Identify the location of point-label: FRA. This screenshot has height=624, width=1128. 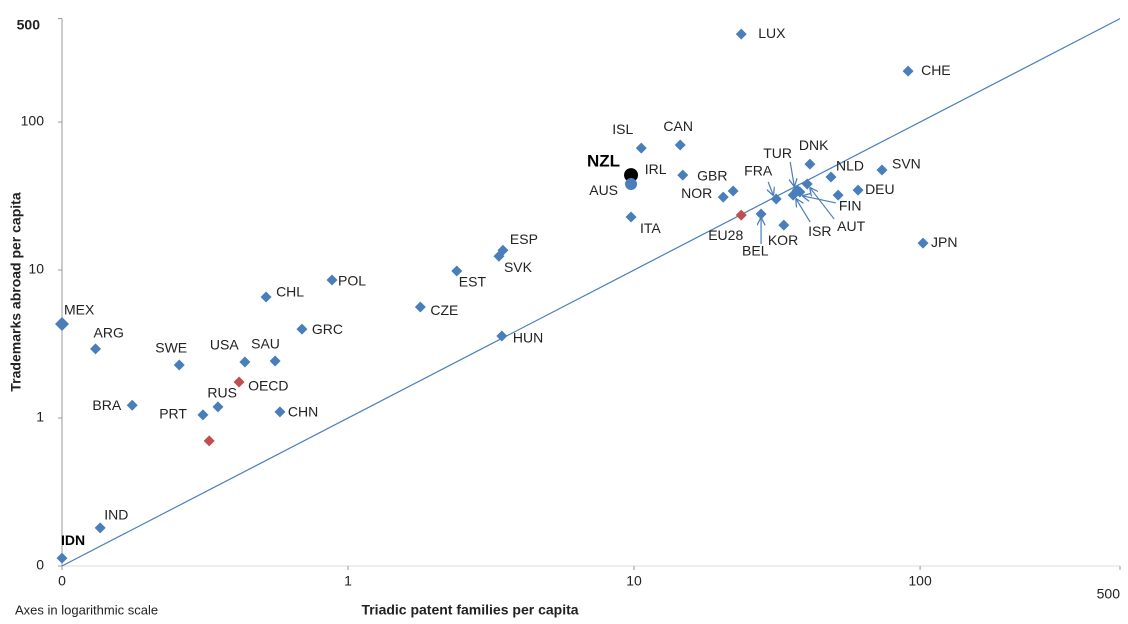
(758, 171).